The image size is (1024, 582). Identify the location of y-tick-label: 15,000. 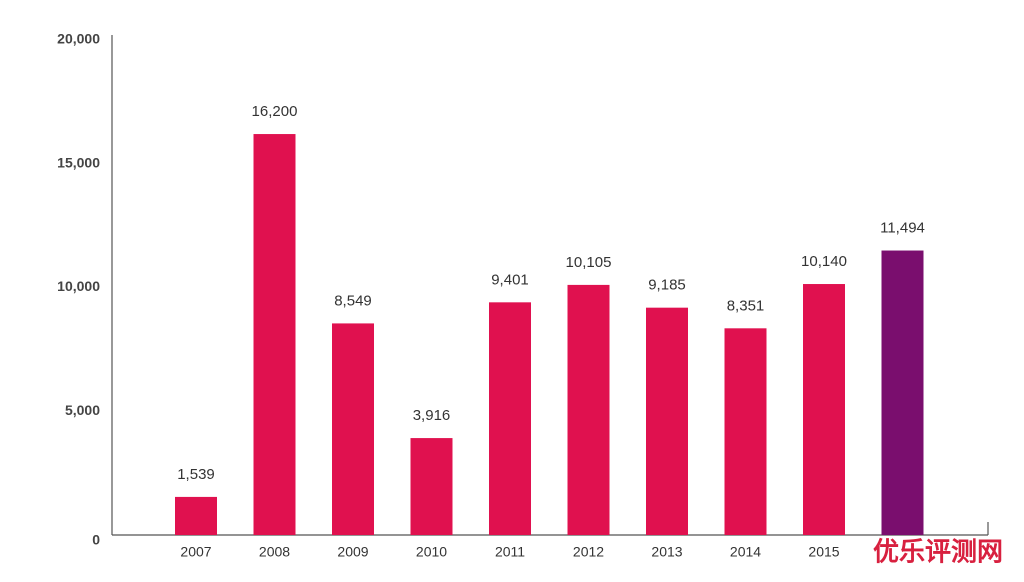
(78, 162).